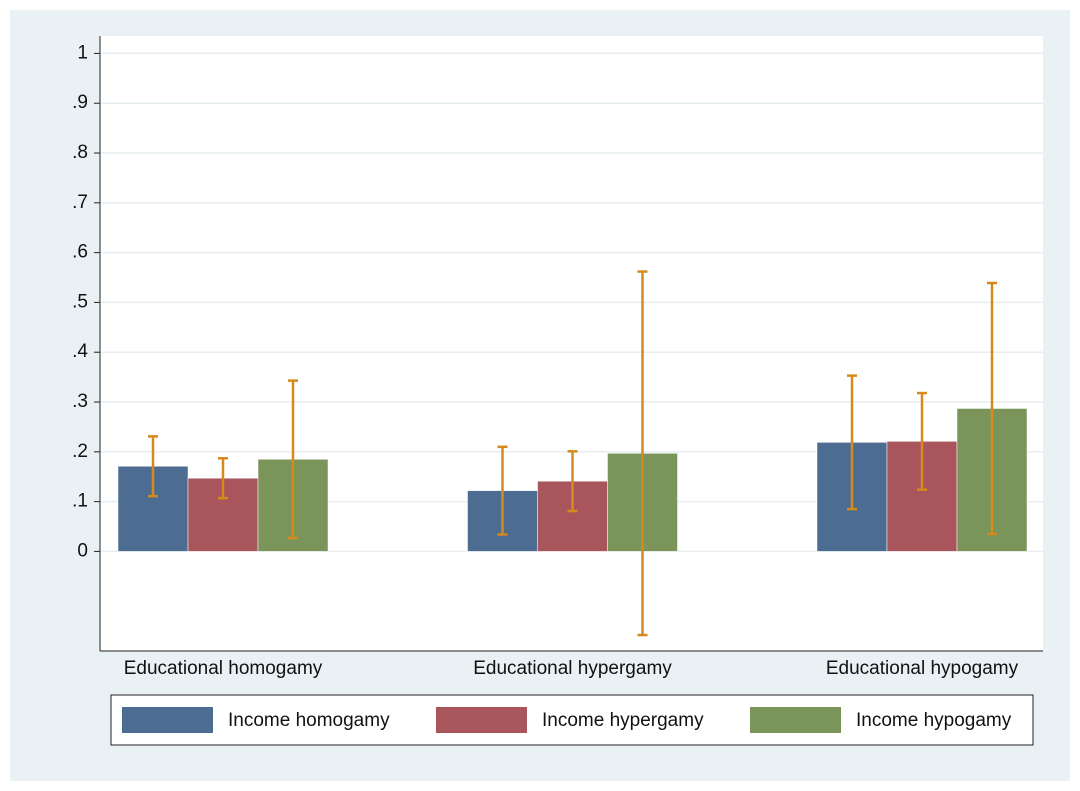 Image resolution: width=1080 pixels, height=791 pixels. Describe the element at coordinates (80, 102) in the screenshot. I see `y-tick-label: .9` at that location.